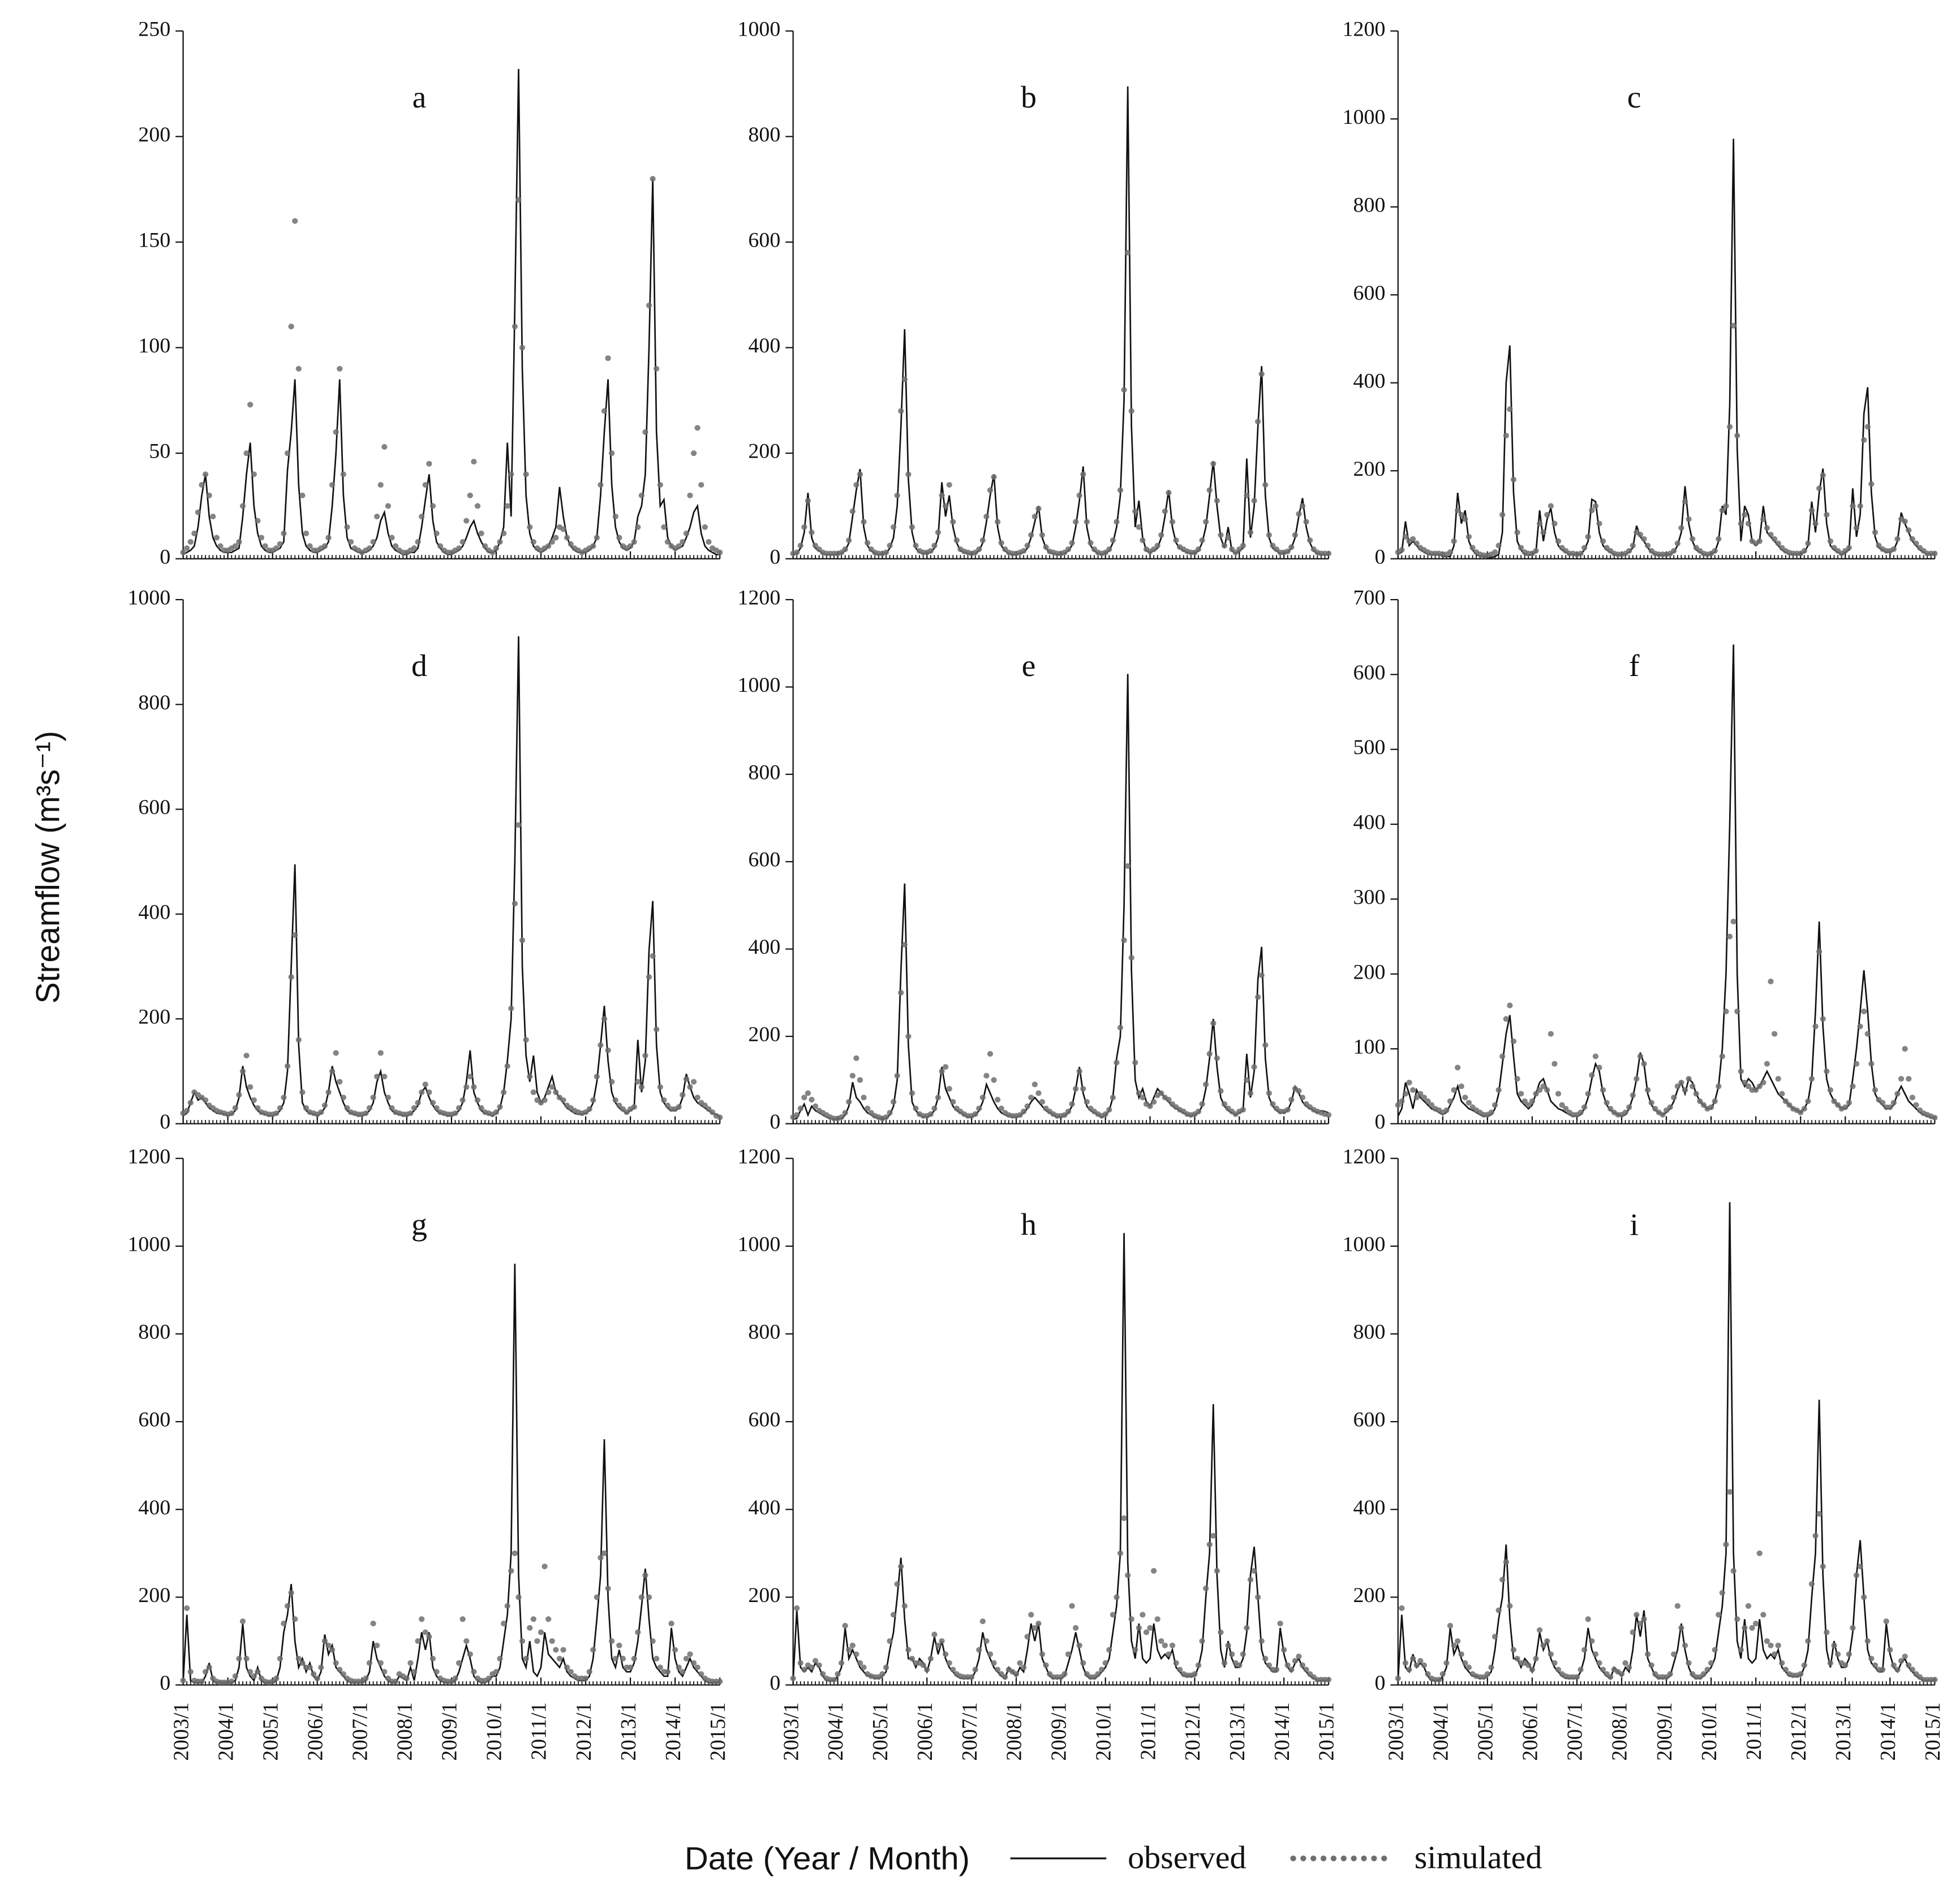  Describe the element at coordinates (1370, 1047) in the screenshot. I see `y-tick-label: 100` at that location.